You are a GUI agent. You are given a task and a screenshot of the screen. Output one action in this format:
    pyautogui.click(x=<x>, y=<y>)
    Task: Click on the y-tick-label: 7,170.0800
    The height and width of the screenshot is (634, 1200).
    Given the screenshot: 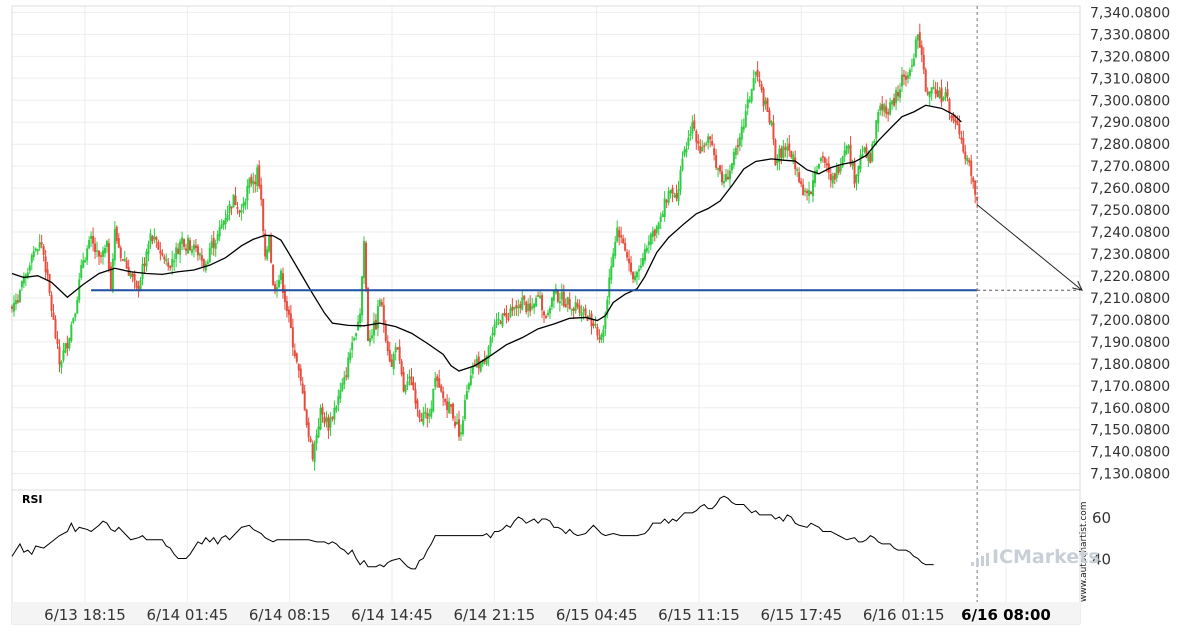 What is the action you would take?
    pyautogui.click(x=1130, y=387)
    